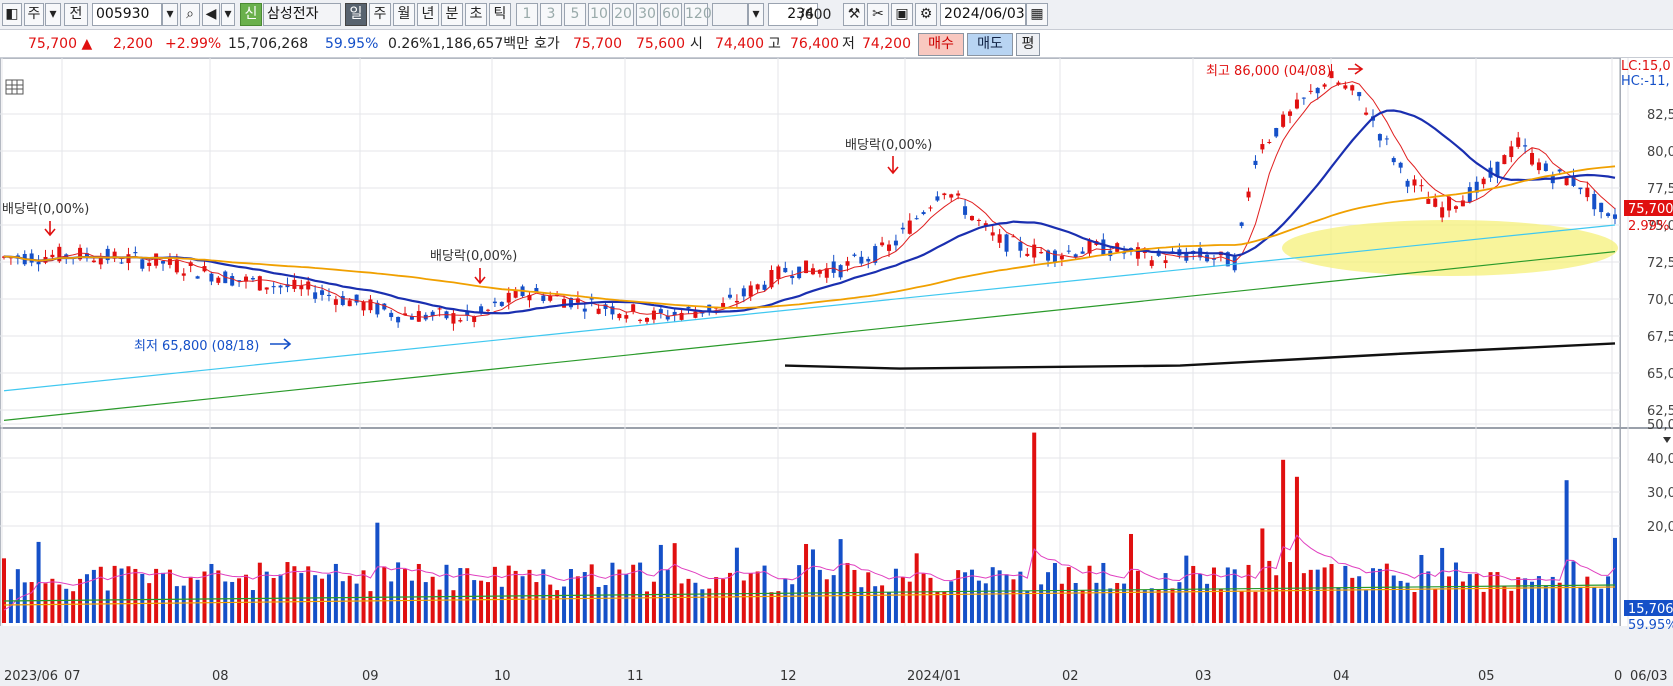  I want to click on hc-label: HC:-11,, so click(1645, 81).